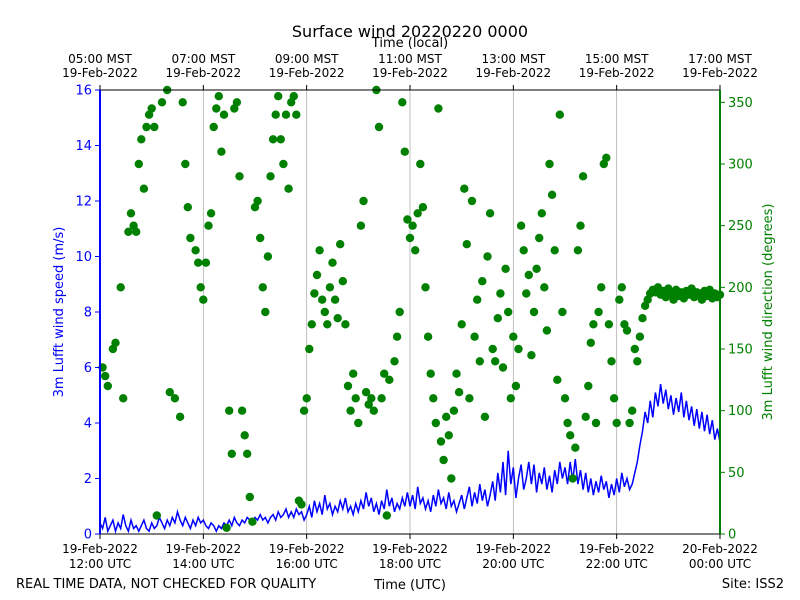  Describe the element at coordinates (59, 312) in the screenshot. I see `left-axis-label: 3m Lufft wind speed (m/s)` at that location.